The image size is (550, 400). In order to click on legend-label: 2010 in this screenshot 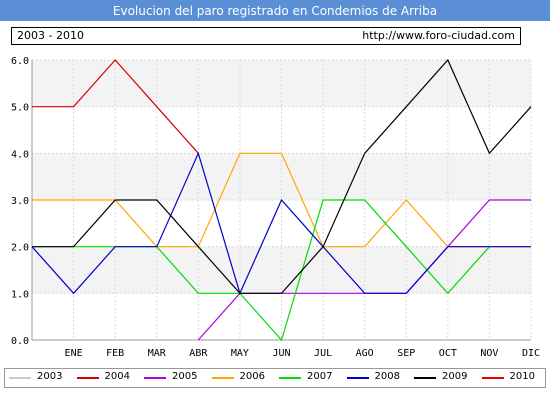, I will do `click(522, 376)`.